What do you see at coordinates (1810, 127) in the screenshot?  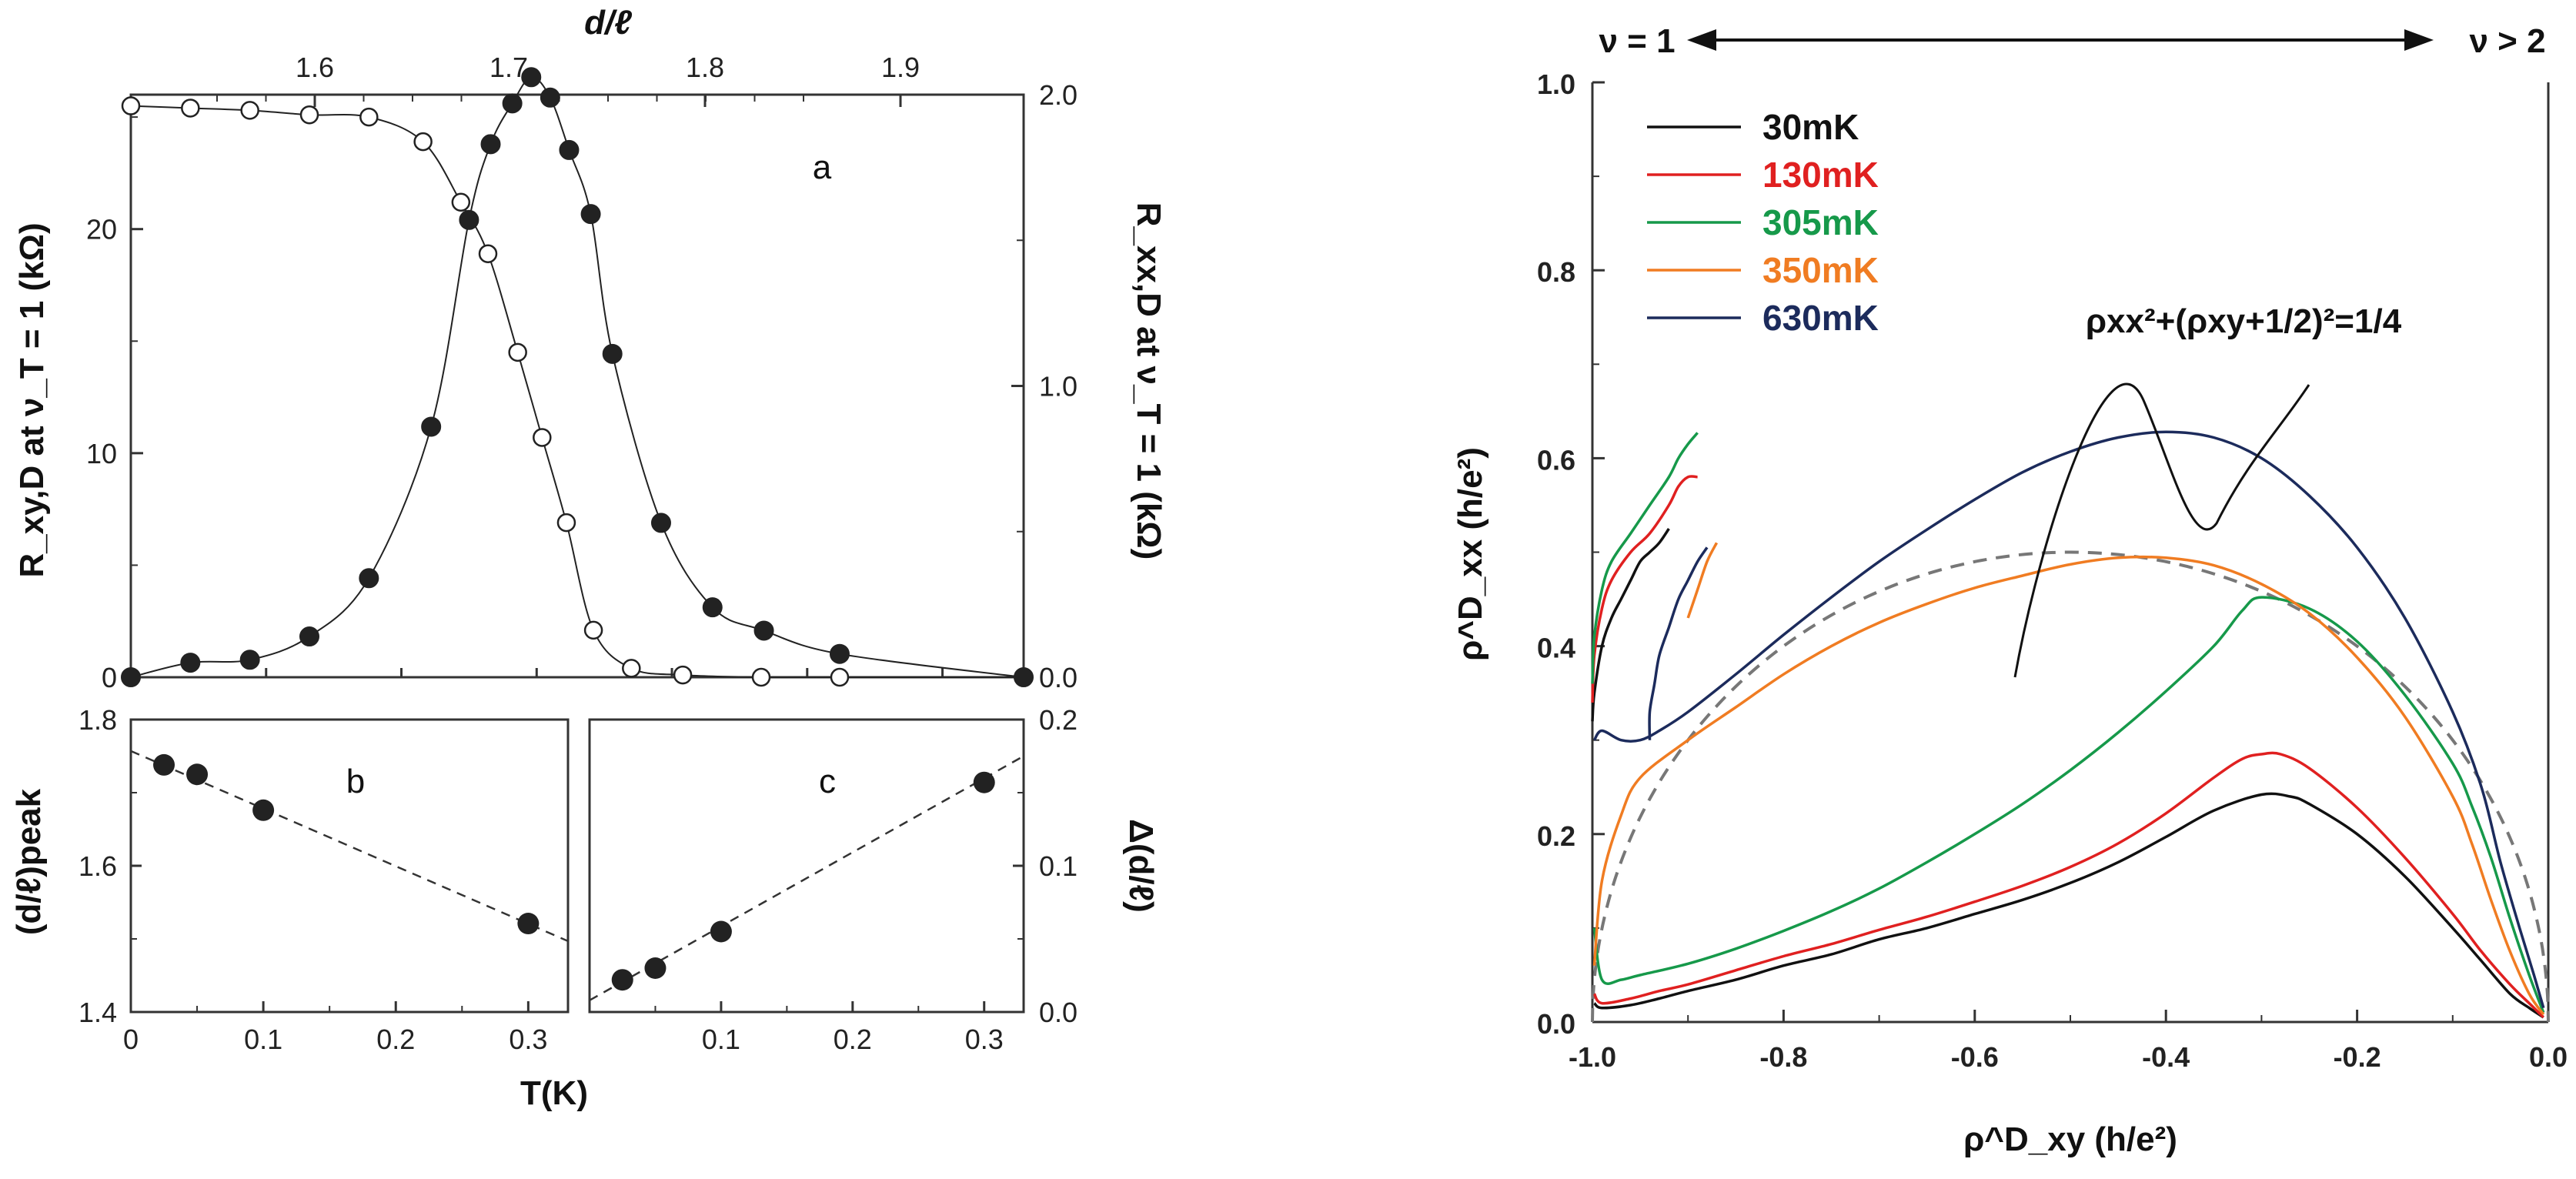 I see `legend-label: 30mK` at bounding box center [1810, 127].